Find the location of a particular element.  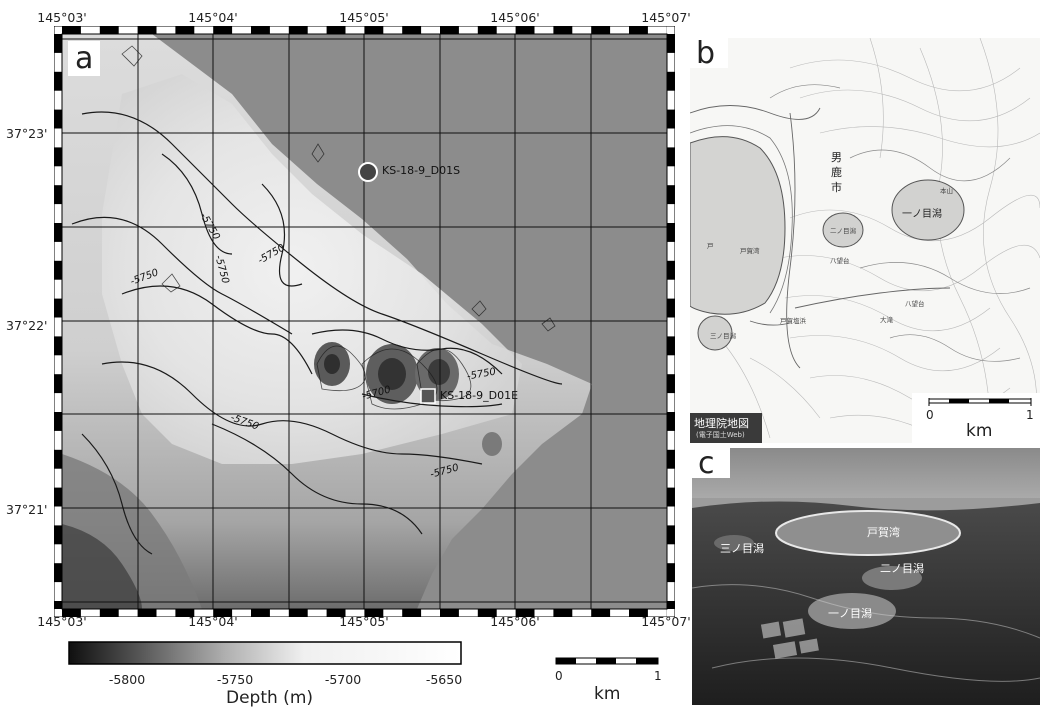

scale-b-end: 1 is located at coordinates (1030, 415).